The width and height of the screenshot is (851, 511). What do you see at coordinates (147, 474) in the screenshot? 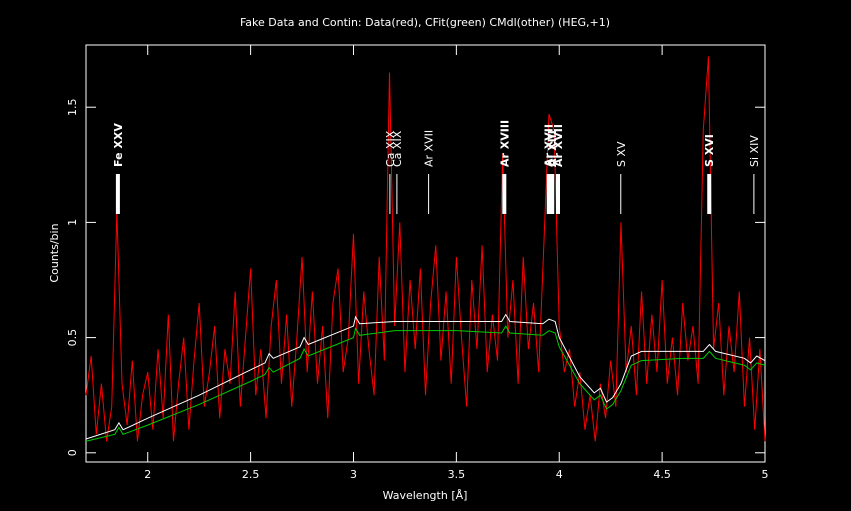
I see `x-tick-label: 2` at bounding box center [147, 474].